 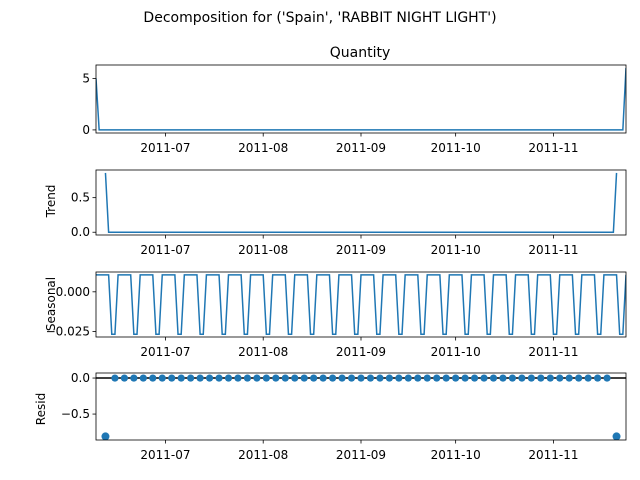 I want to click on y-tick-label: 5, so click(x=86, y=78).